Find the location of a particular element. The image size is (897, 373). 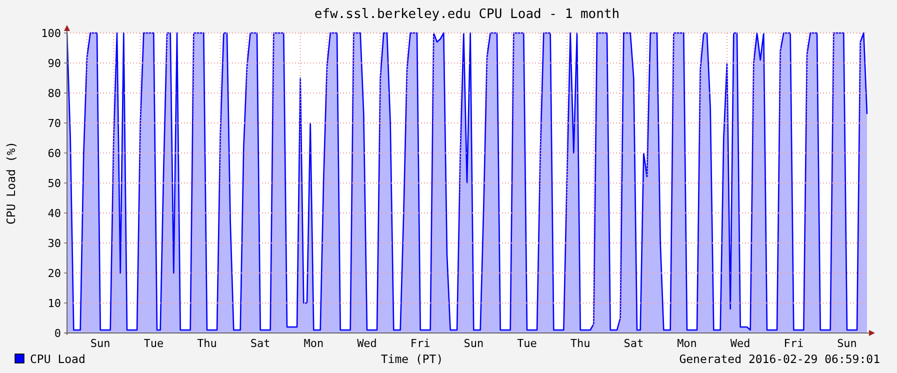

text: Generated 2016-02-29 06:59:01 is located at coordinates (779, 359).